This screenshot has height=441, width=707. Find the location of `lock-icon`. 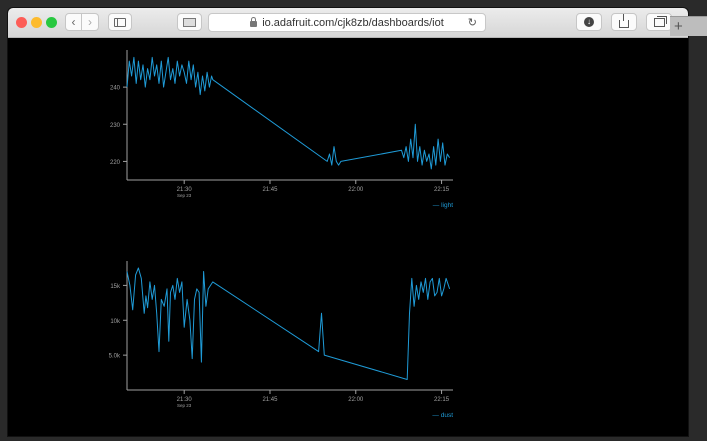

lock-icon is located at coordinates (254, 22).